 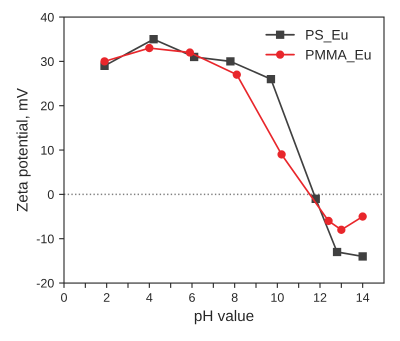 What do you see at coordinates (277, 297) in the screenshot?
I see `x-tick-label: 10` at bounding box center [277, 297].